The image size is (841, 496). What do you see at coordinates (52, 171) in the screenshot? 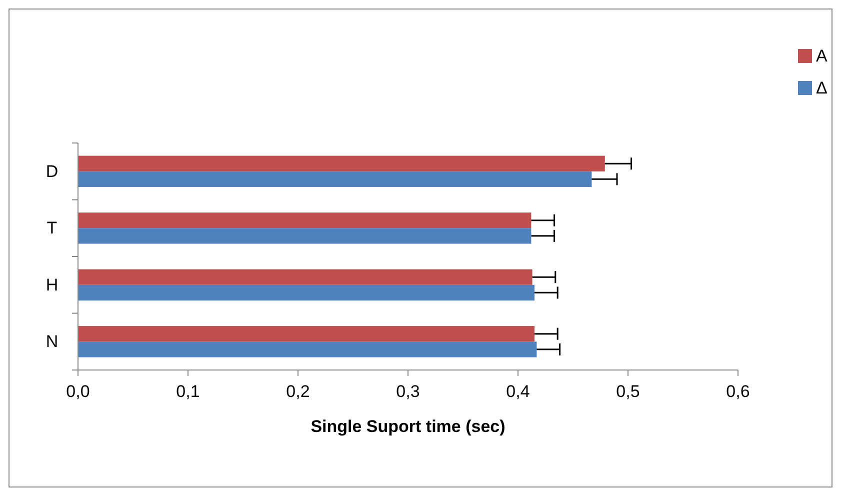
I see `y-tick-label: D` at bounding box center [52, 171].